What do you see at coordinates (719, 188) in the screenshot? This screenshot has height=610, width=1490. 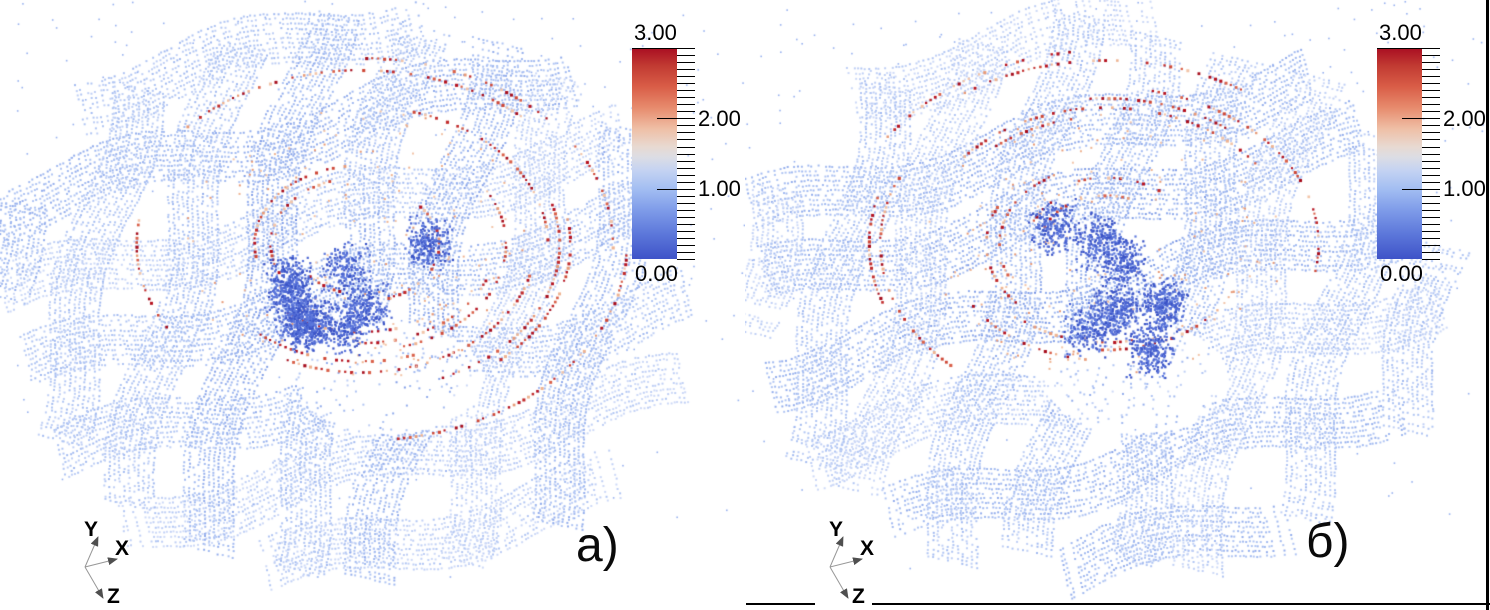 I see `colorbar-a-label-1: 1.00` at bounding box center [719, 188].